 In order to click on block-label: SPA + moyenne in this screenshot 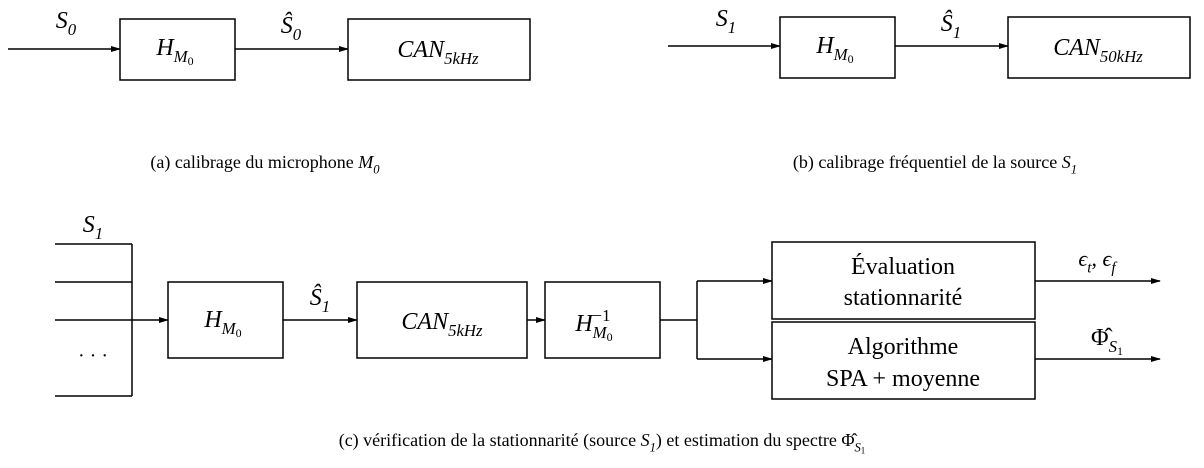, I will do `click(903, 379)`.